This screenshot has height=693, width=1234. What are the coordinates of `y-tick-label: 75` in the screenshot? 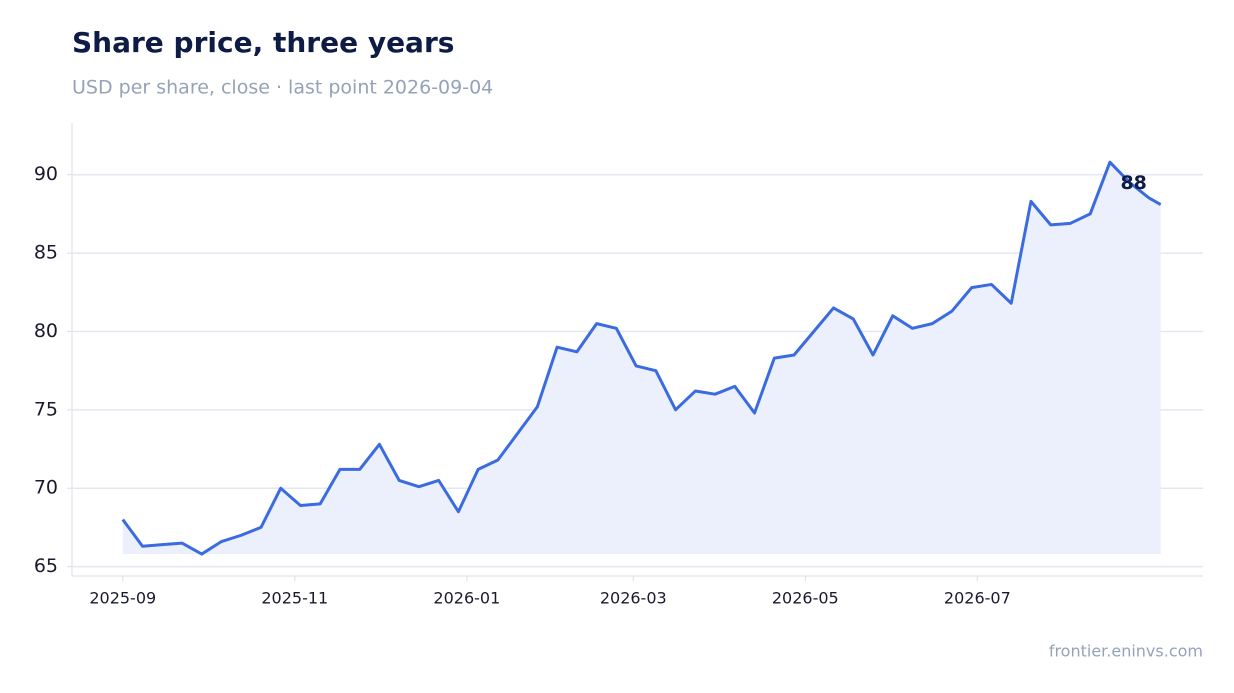 It's located at (46, 409).